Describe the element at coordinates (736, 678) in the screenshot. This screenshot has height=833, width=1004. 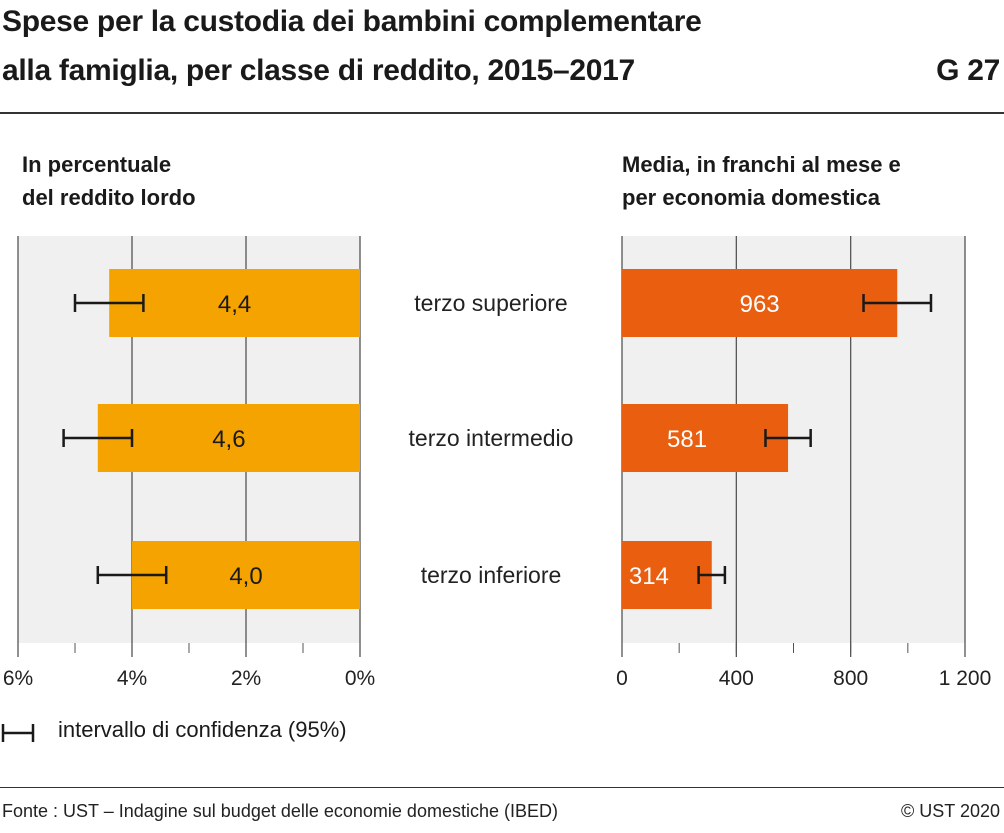
I see `right-tick-label: 400` at that location.